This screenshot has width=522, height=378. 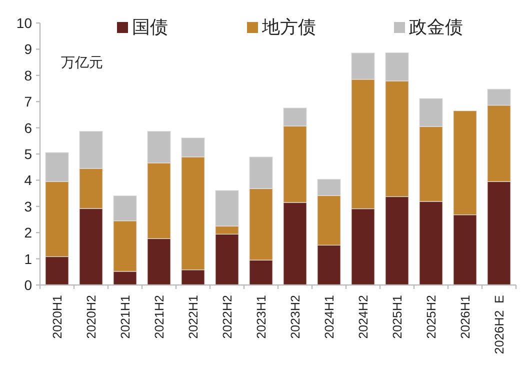 I want to click on x-tick-label: 2024H2, so click(x=363, y=316).